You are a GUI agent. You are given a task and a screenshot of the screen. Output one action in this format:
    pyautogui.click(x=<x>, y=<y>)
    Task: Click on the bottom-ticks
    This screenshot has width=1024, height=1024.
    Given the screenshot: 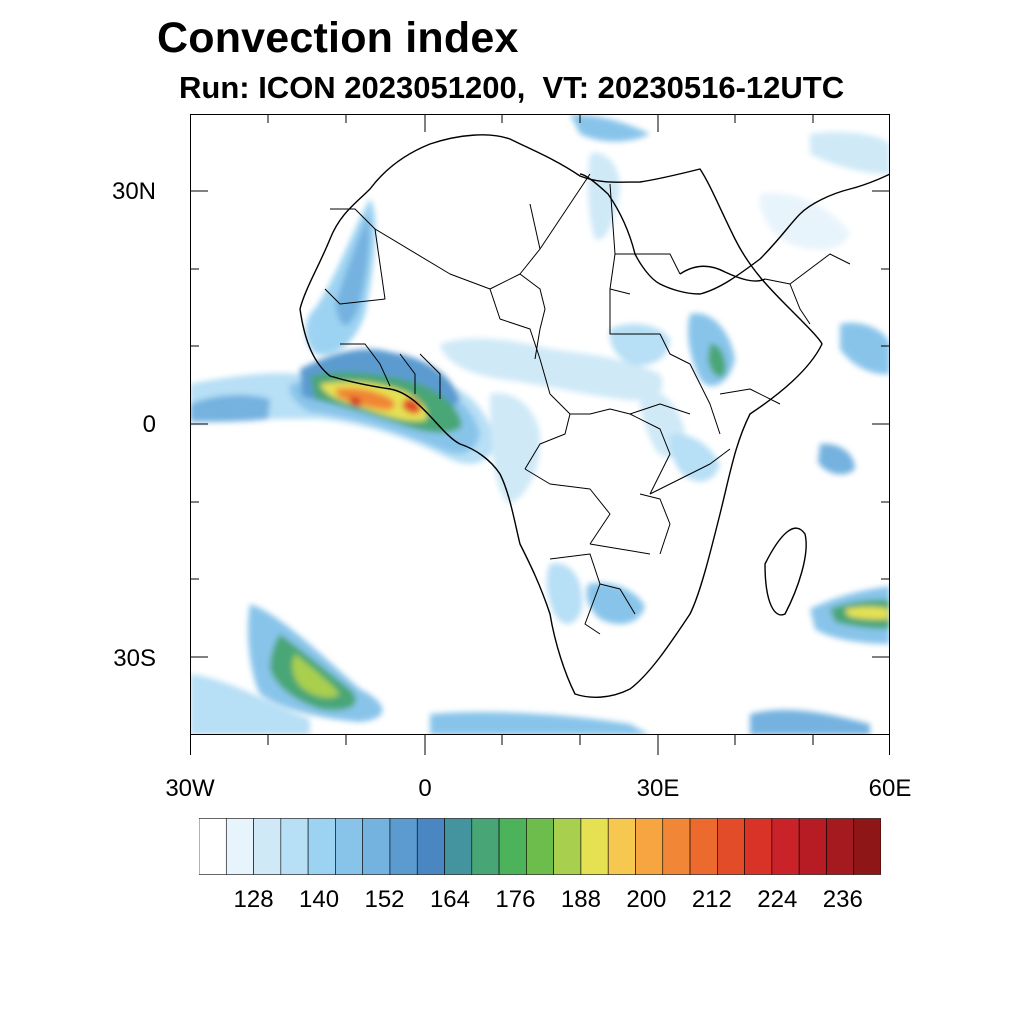 What is the action you would take?
    pyautogui.click(x=540, y=745)
    